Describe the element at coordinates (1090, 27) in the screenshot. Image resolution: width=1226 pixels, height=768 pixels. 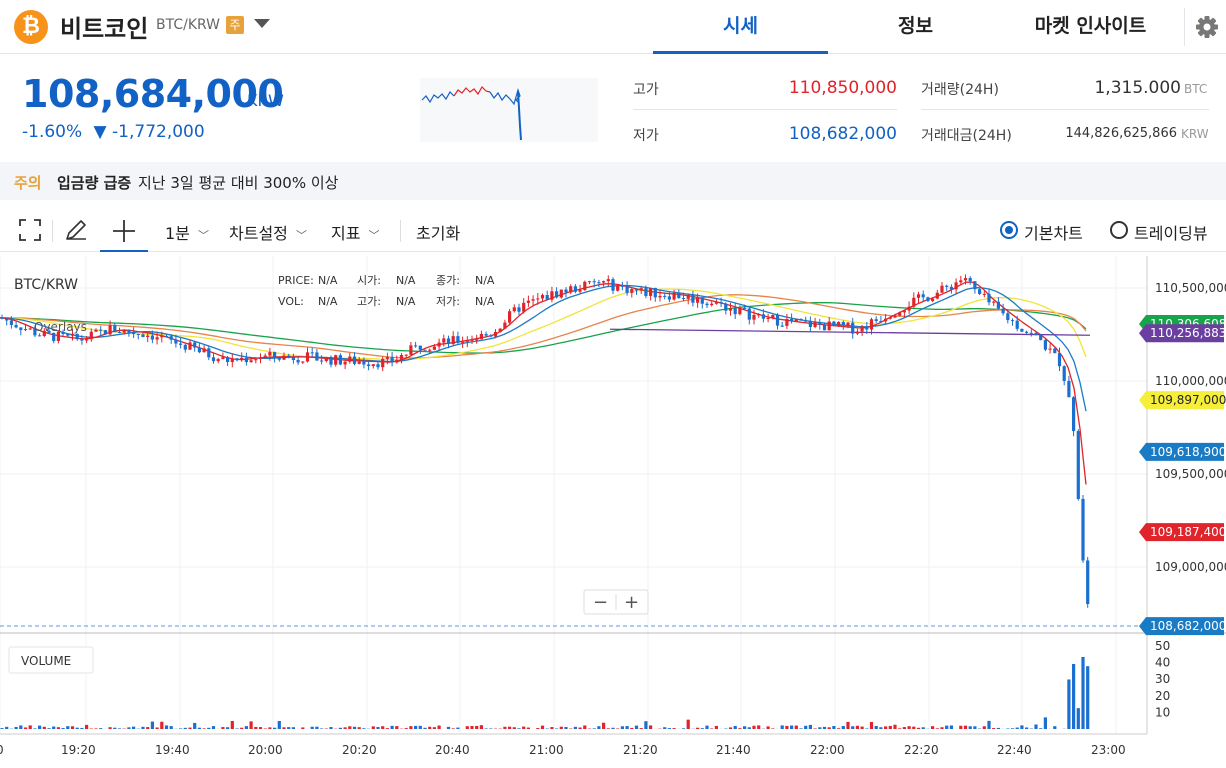
I see `tab-market-insight: 마켓 인사이트` at that location.